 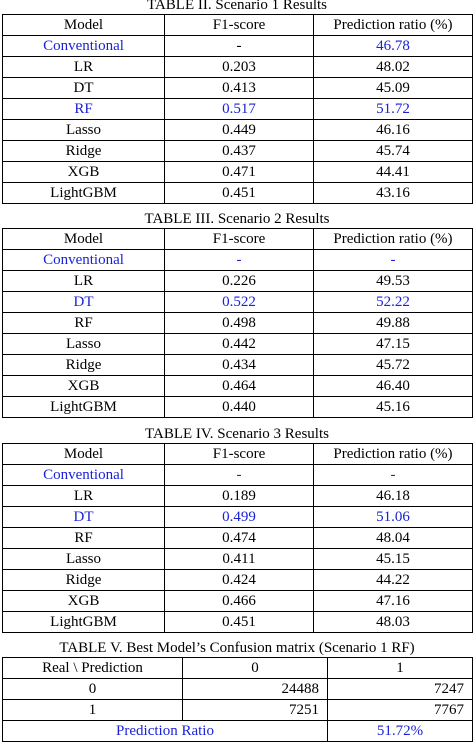 I want to click on table-row: Lasso 0.411 45.15, so click(x=237, y=559).